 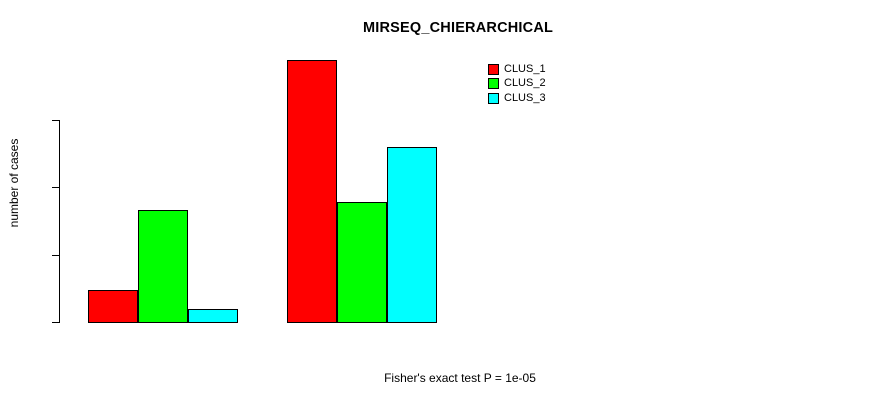 What do you see at coordinates (59, 221) in the screenshot?
I see `y-axis-line` at bounding box center [59, 221].